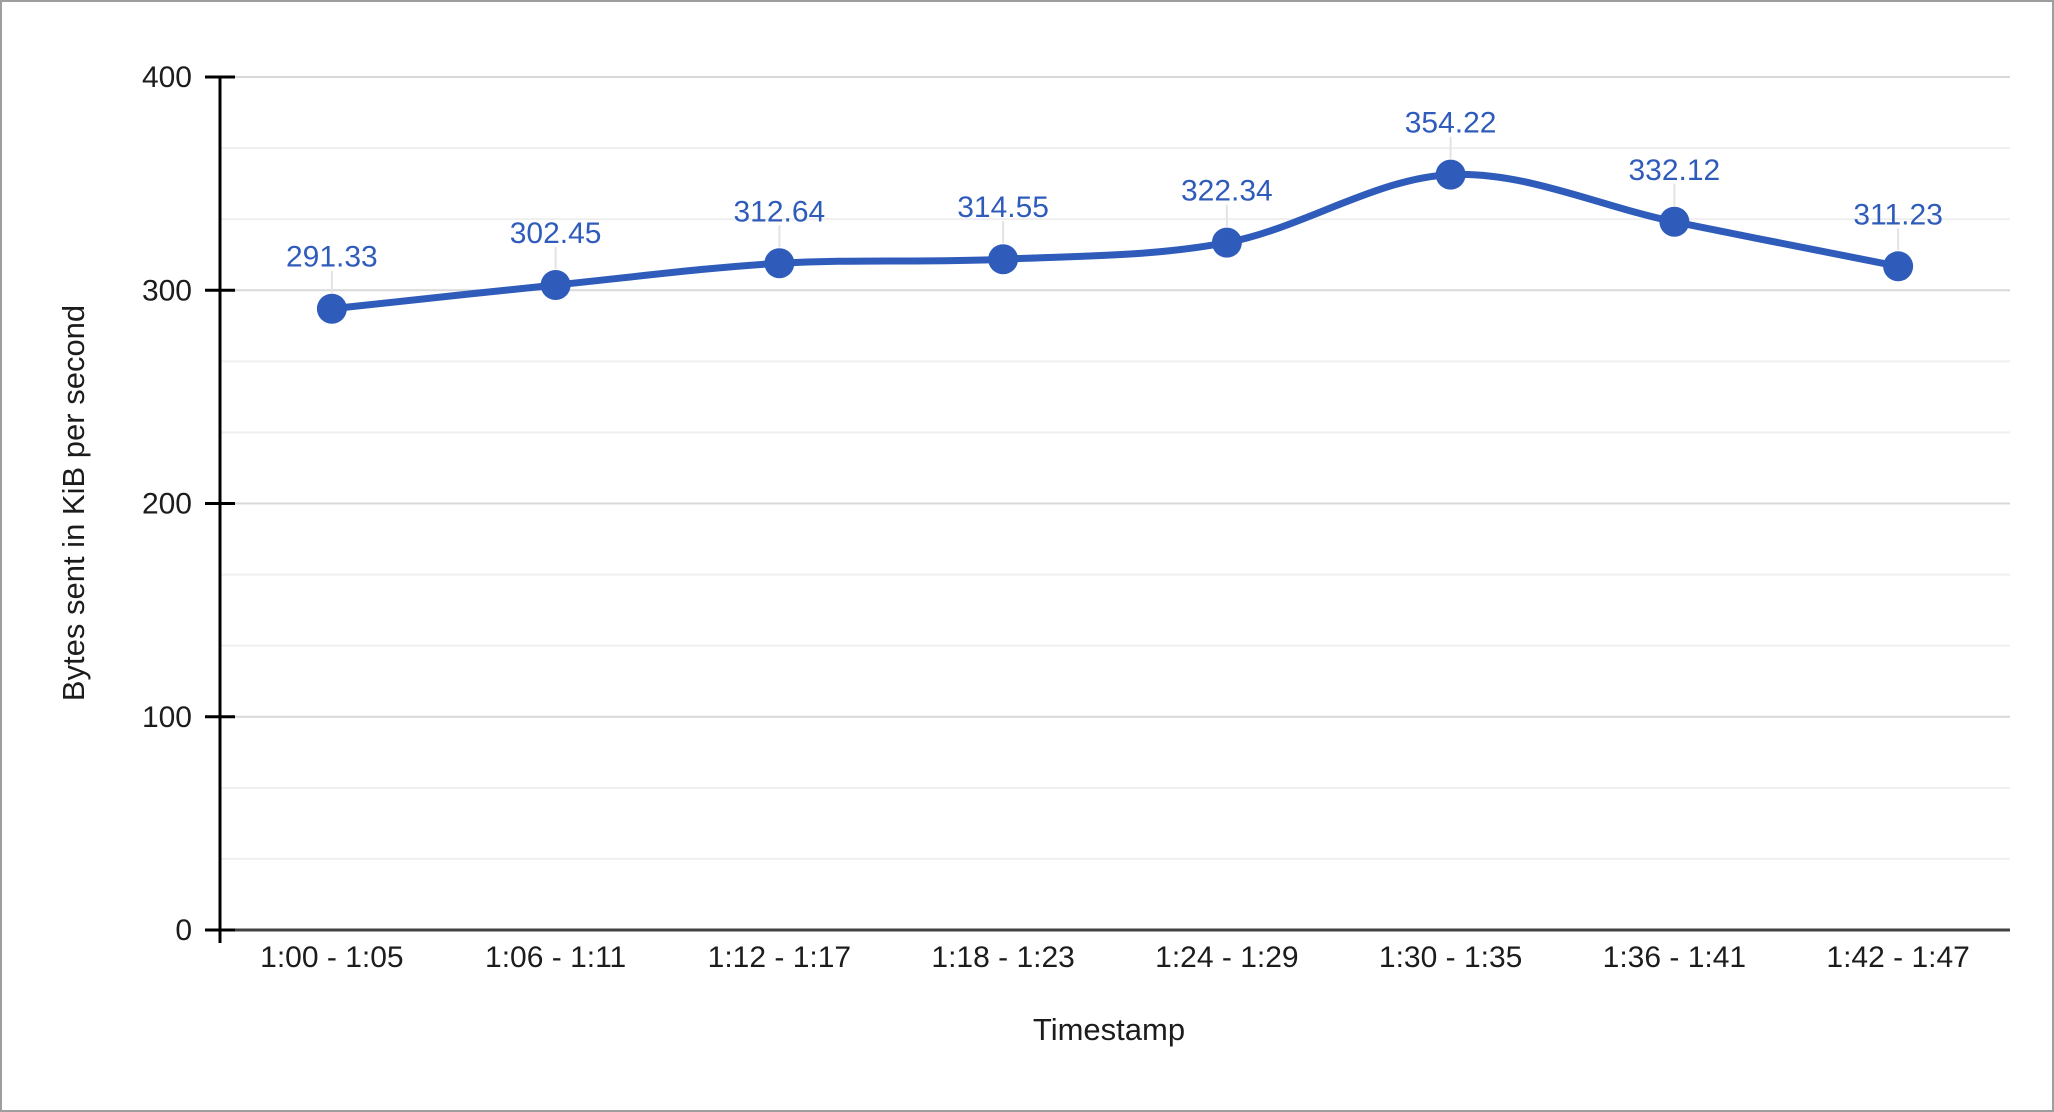 This screenshot has height=1112, width=2054. Describe the element at coordinates (332, 257) in the screenshot. I see `data-point-label: 291.33` at that location.